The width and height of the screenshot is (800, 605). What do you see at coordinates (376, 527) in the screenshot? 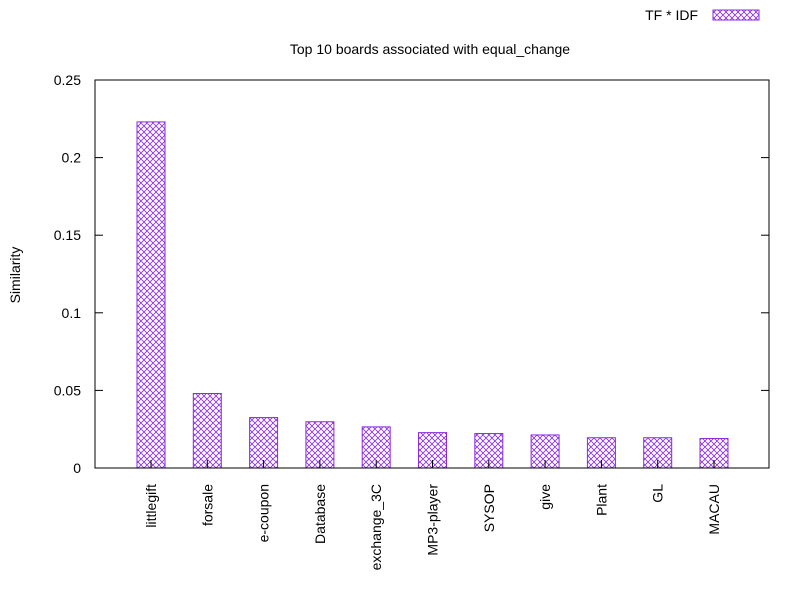
I see `x-tick-label: exchange_3C` at bounding box center [376, 527].